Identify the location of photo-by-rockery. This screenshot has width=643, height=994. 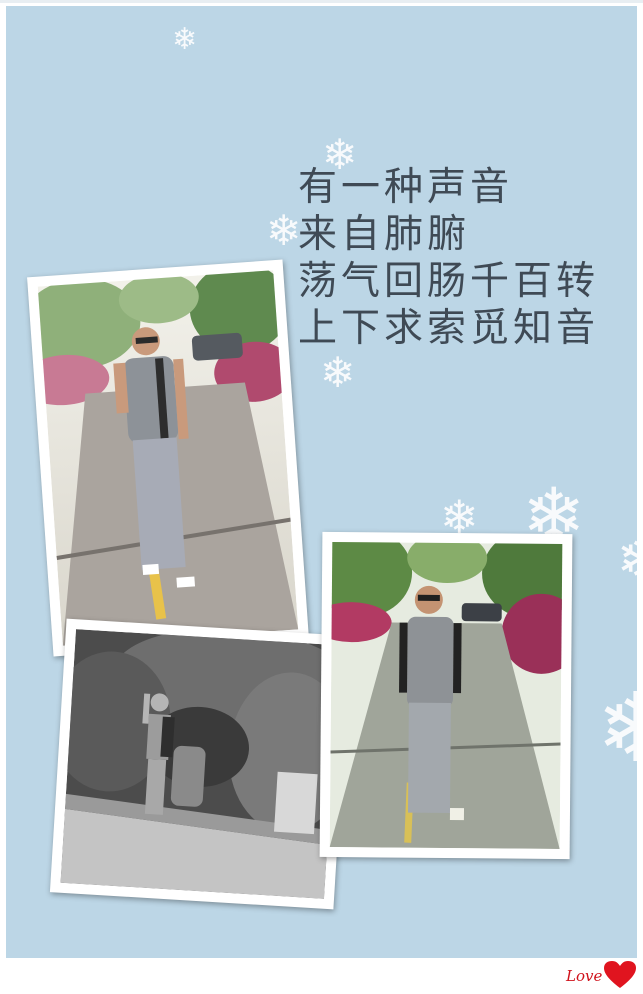
(200, 764).